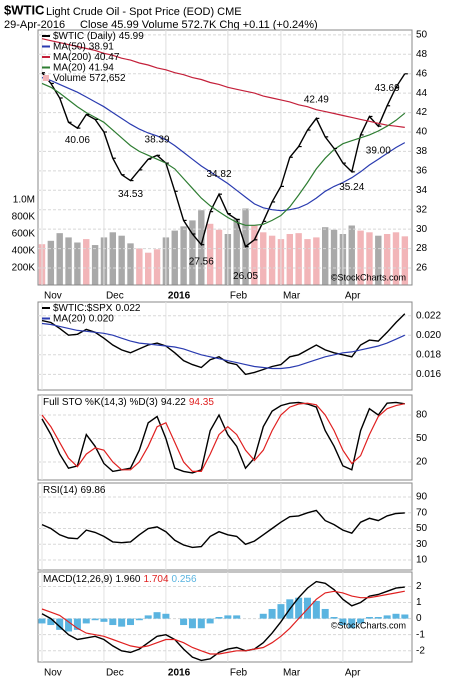  Describe the element at coordinates (428, 315) in the screenshot. I see `y-tick-label: 0.022` at that location.